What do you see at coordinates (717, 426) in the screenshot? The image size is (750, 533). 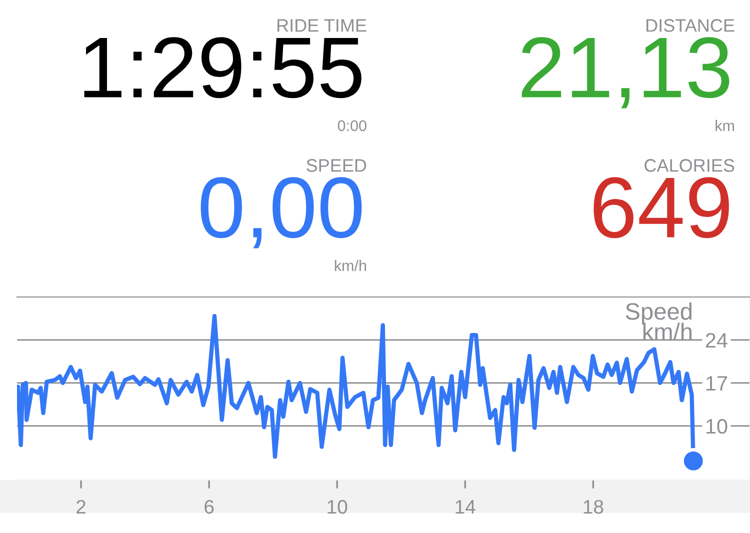 I see `y-tick-label: 10` at bounding box center [717, 426].